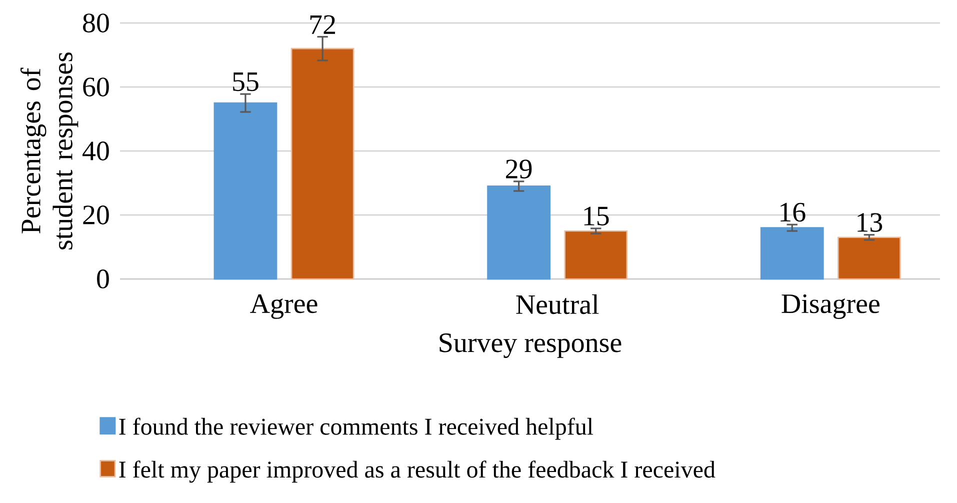 The height and width of the screenshot is (503, 957). What do you see at coordinates (103, 279) in the screenshot?
I see `y-tick-label: 0` at bounding box center [103, 279].